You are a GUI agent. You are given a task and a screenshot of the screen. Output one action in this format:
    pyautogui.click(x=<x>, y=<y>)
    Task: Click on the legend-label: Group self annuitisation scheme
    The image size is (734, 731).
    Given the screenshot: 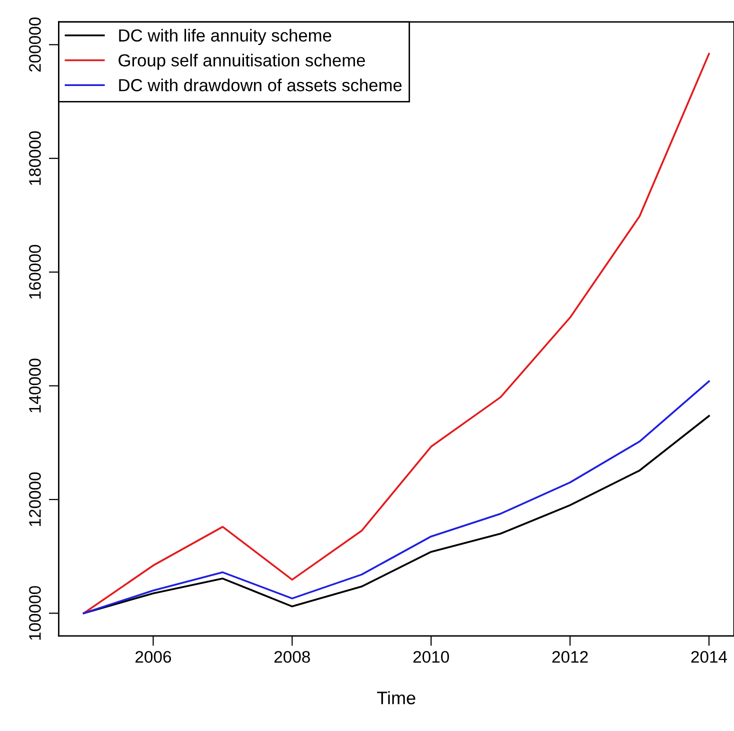 What is the action you would take?
    pyautogui.click(x=241, y=62)
    